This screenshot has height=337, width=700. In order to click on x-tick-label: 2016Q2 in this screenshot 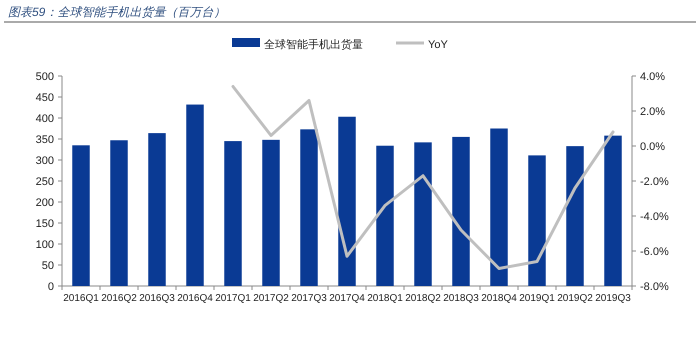, I will do `click(119, 298)`.